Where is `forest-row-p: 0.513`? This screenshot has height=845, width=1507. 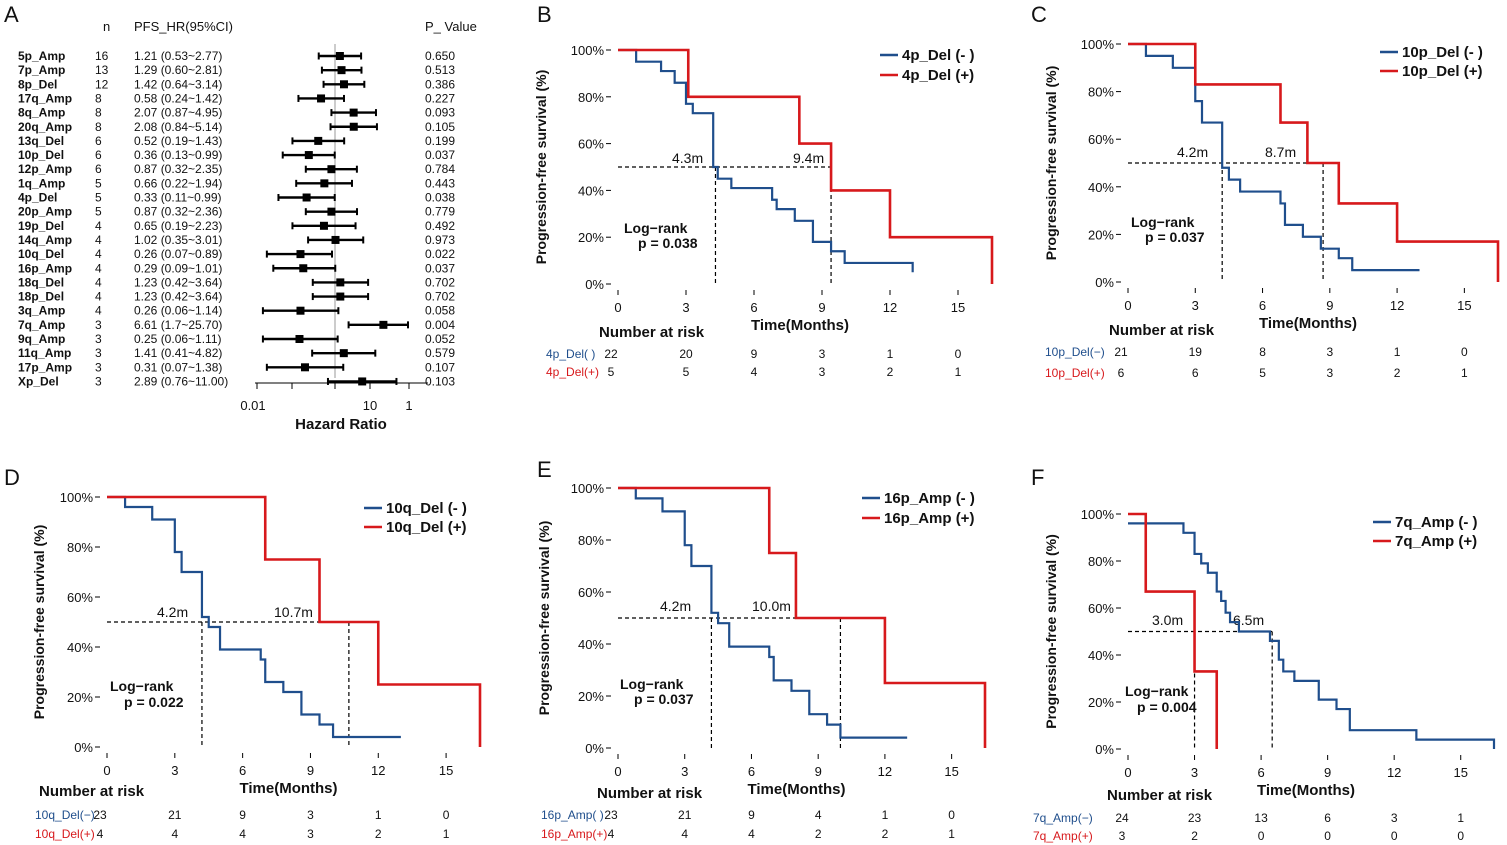
forest-row-p: 0.513 is located at coordinates (440, 70).